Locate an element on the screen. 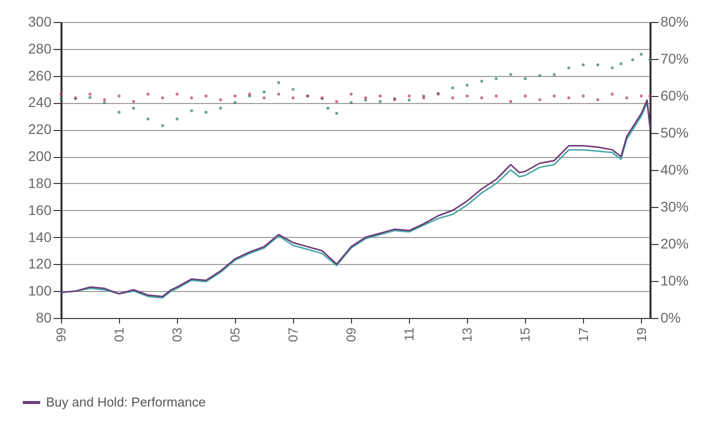  x-tick-label: 05 is located at coordinates (235, 335).